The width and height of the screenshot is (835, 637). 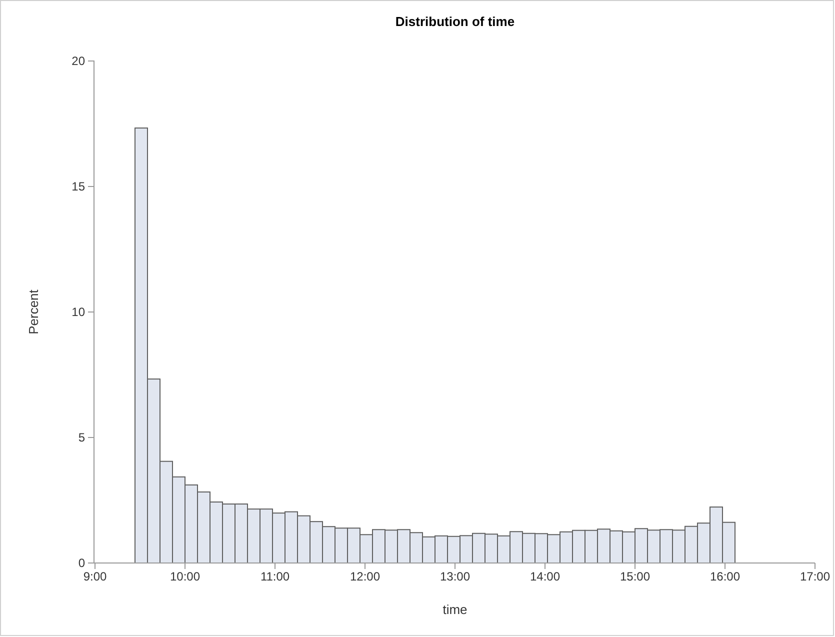 What do you see at coordinates (79, 311) in the screenshot?
I see `y-tick-label: 10` at bounding box center [79, 311].